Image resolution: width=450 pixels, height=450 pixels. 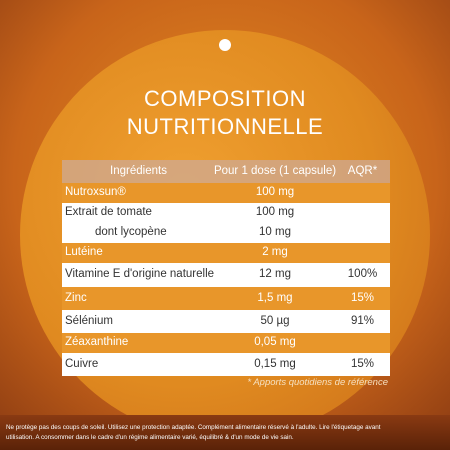 I want to click on title: NUTRITIONNELLE, so click(x=225, y=126).